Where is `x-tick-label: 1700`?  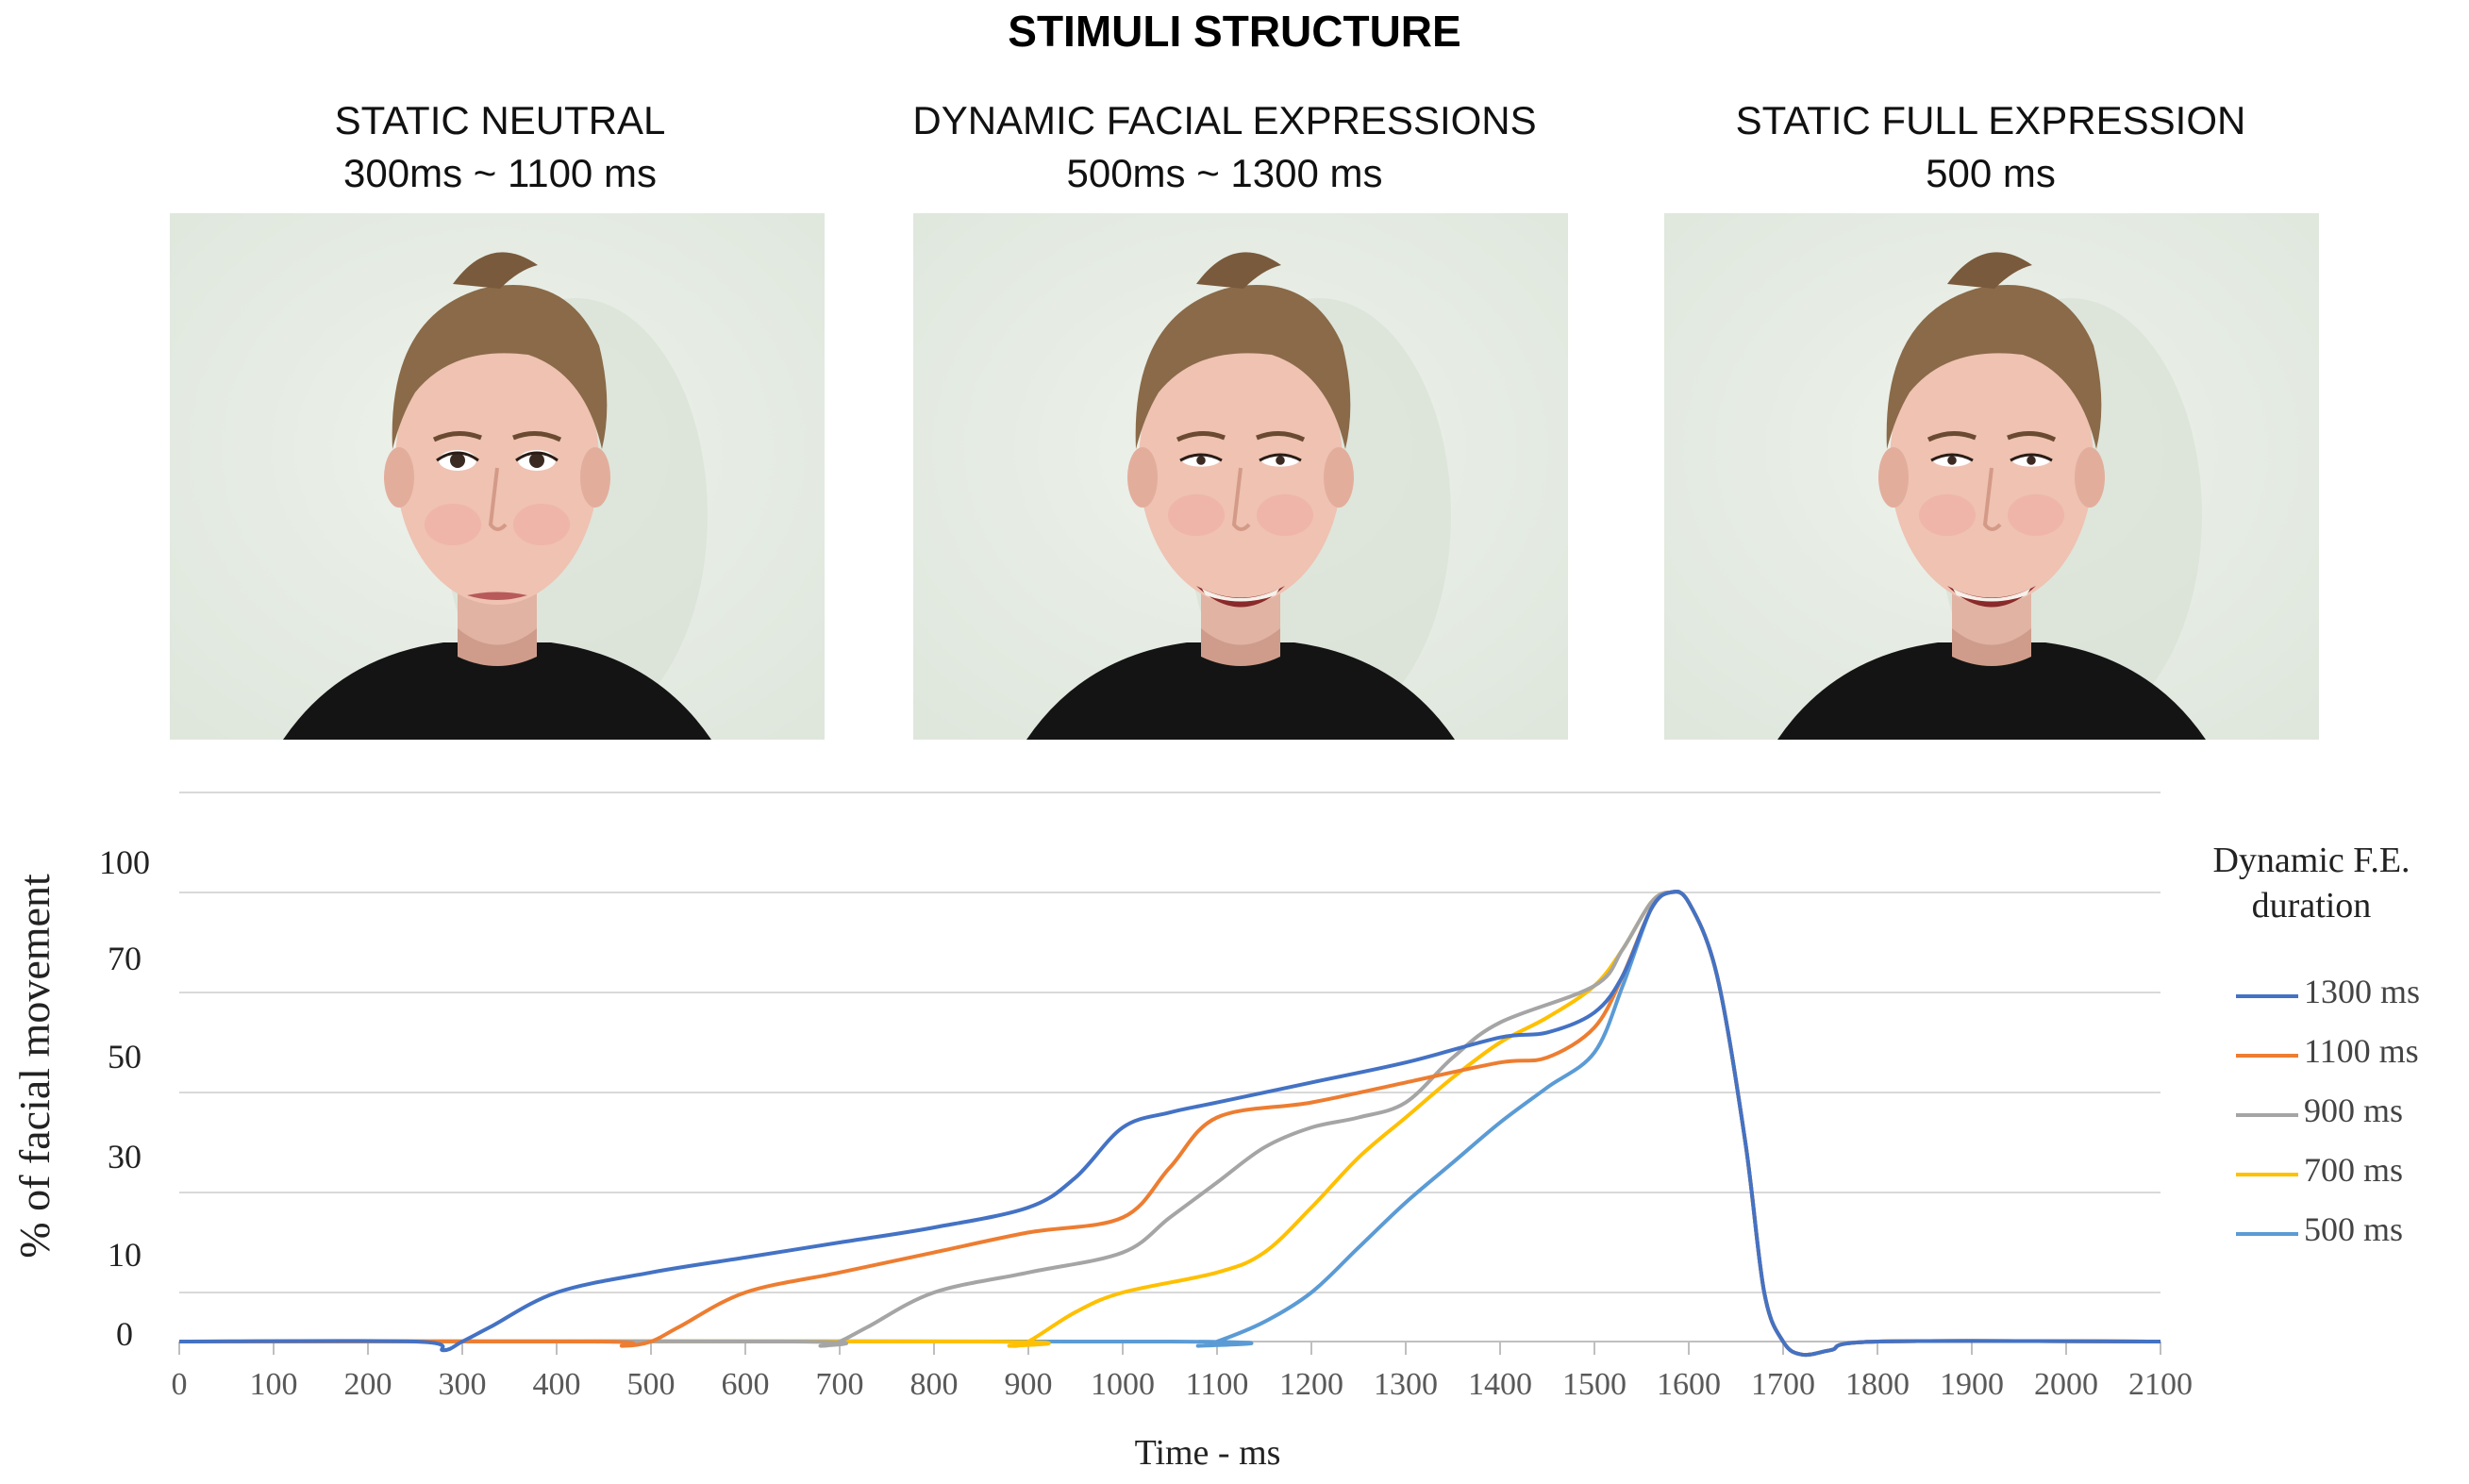
x-tick-label: 1700 is located at coordinates (1783, 1384).